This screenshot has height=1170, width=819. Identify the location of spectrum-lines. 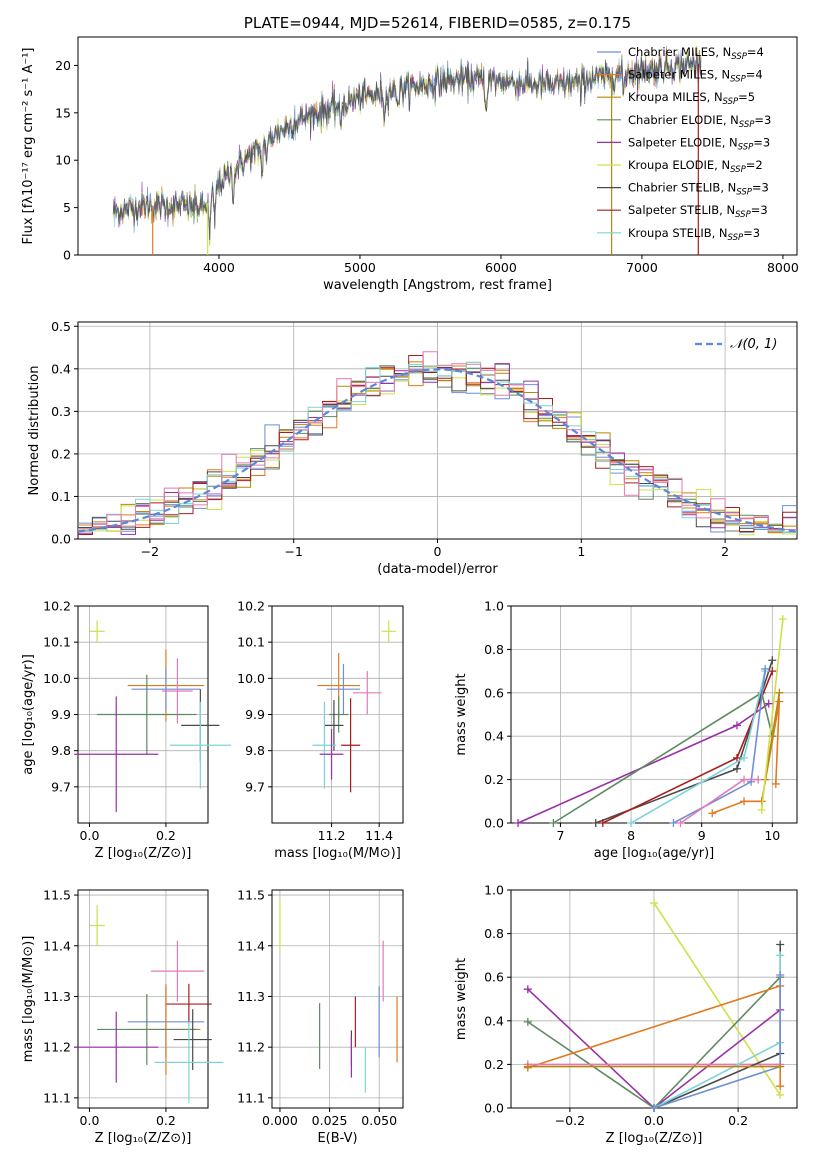
(407, 150).